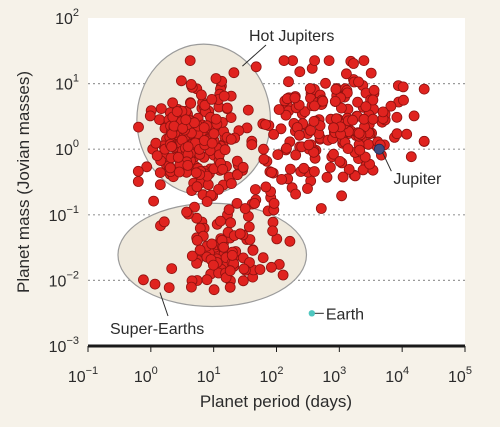 This screenshot has height=427, width=500. Describe the element at coordinates (164, 304) in the screenshot. I see `super-earths-leader-line` at that location.